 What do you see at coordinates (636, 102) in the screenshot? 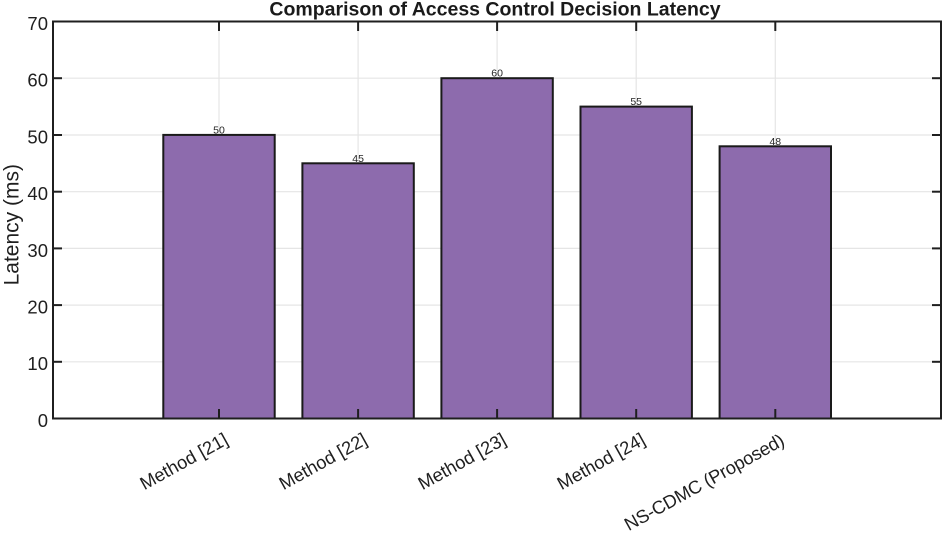
I see `svg-text: 55` at bounding box center [636, 102].